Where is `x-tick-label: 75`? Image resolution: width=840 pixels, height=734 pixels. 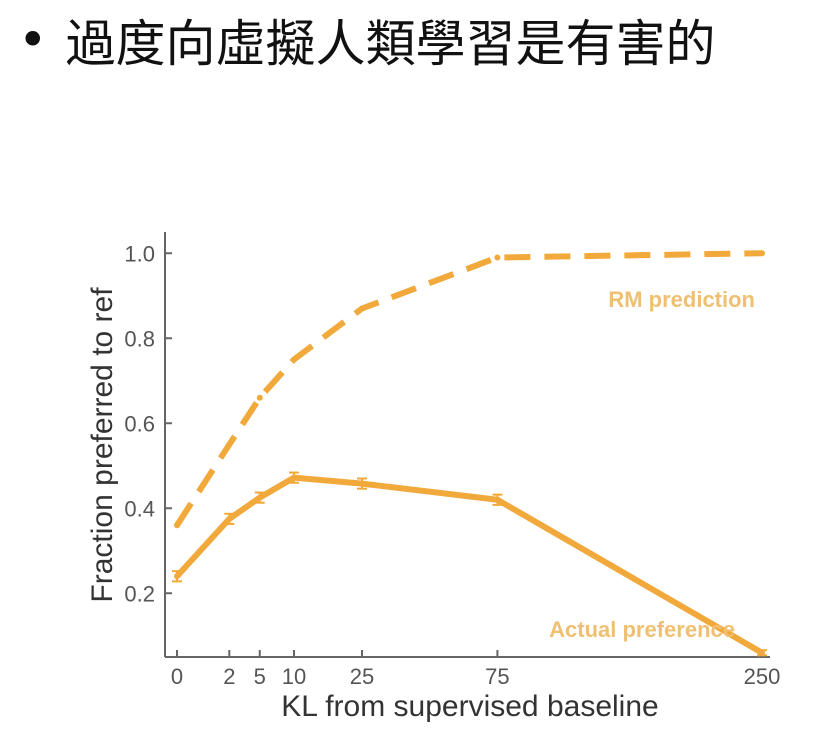
x-tick-label: 75 is located at coordinates (497, 676).